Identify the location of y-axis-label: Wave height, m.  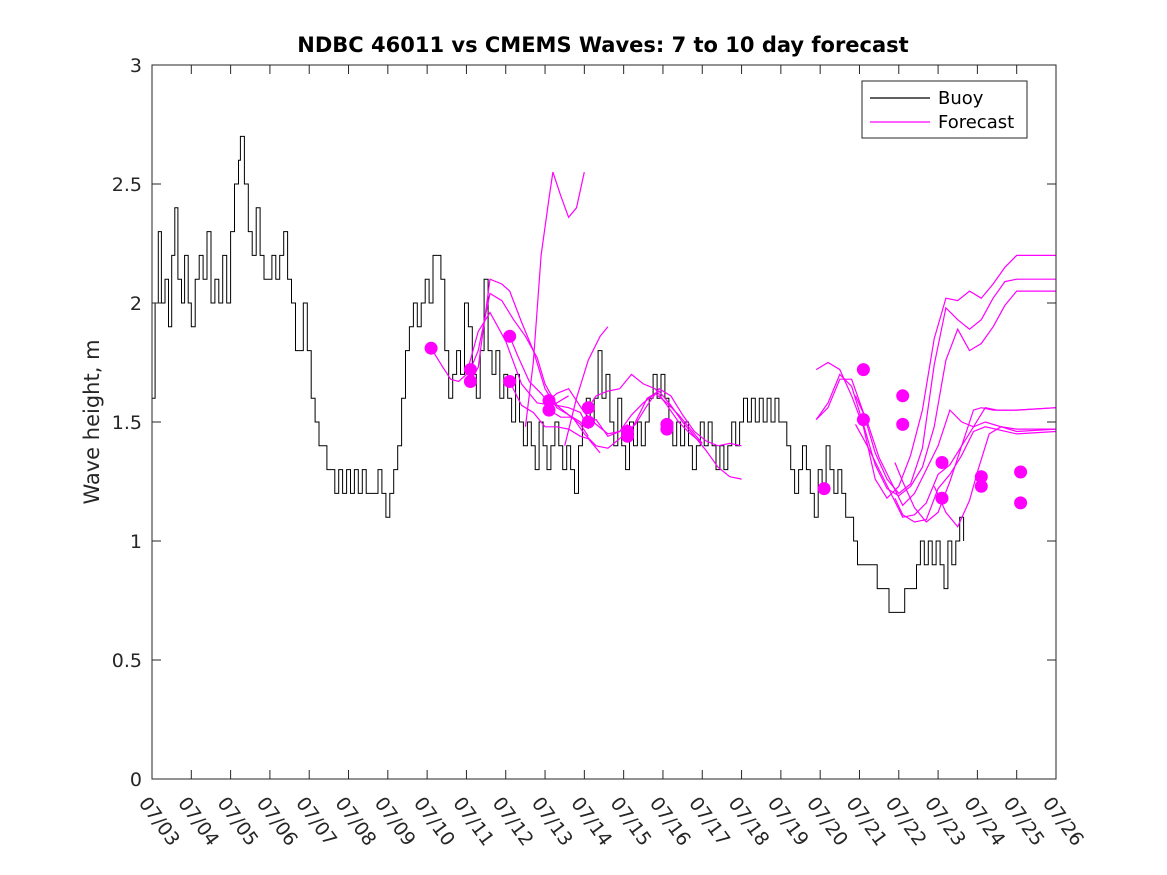
(92, 421).